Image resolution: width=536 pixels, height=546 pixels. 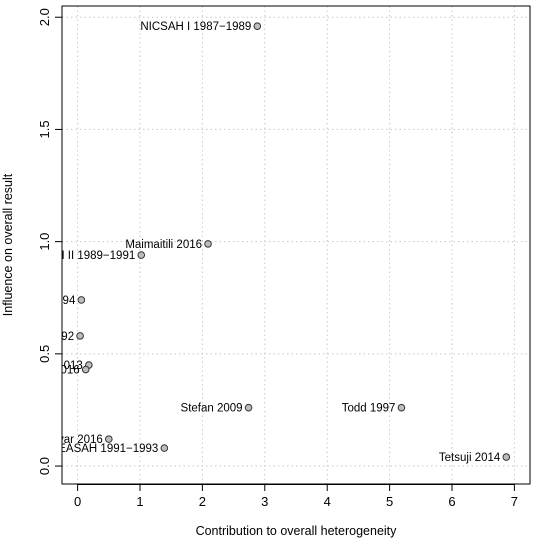 What do you see at coordinates (108, 449) in the screenshot?
I see `point-label: EASAH 1991−1993` at bounding box center [108, 449].